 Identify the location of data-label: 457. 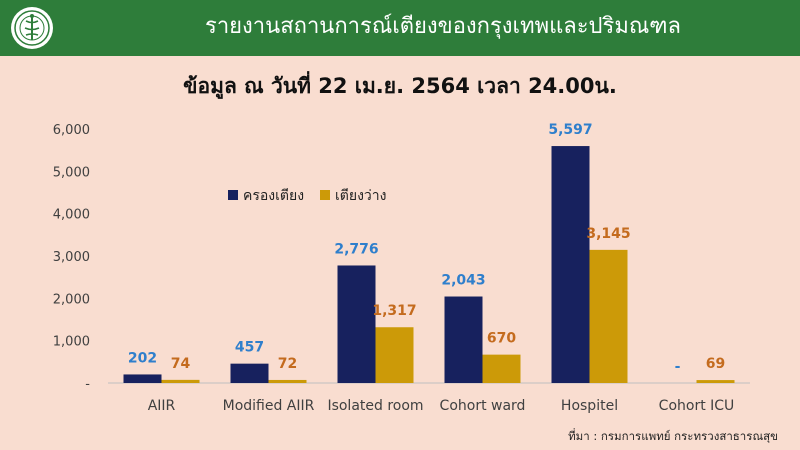
(249, 348).